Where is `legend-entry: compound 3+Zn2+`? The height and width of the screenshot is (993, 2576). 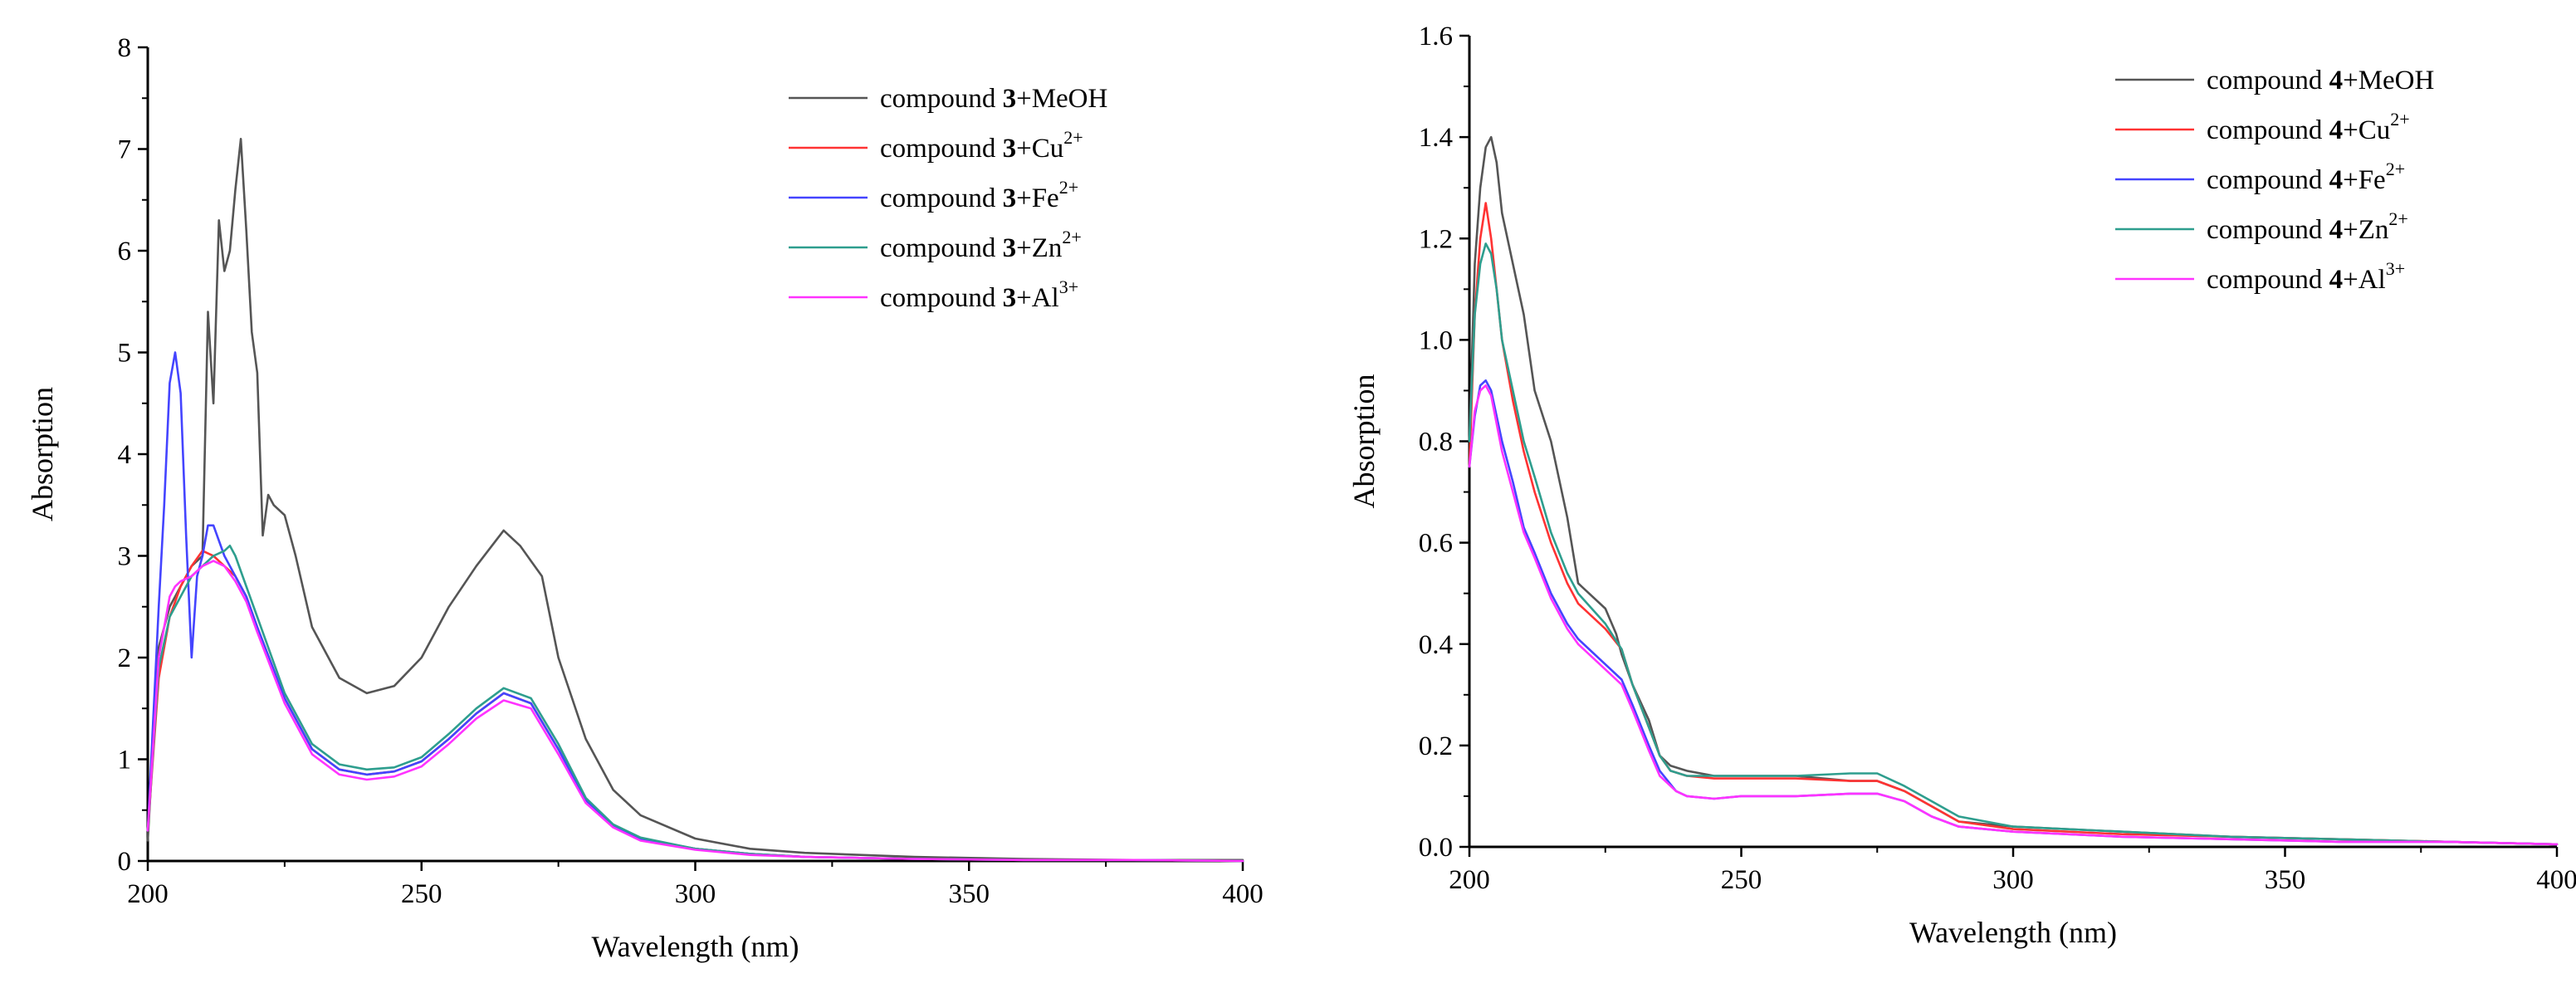
legend-entry: compound 3+Zn2+ is located at coordinates (981, 245).